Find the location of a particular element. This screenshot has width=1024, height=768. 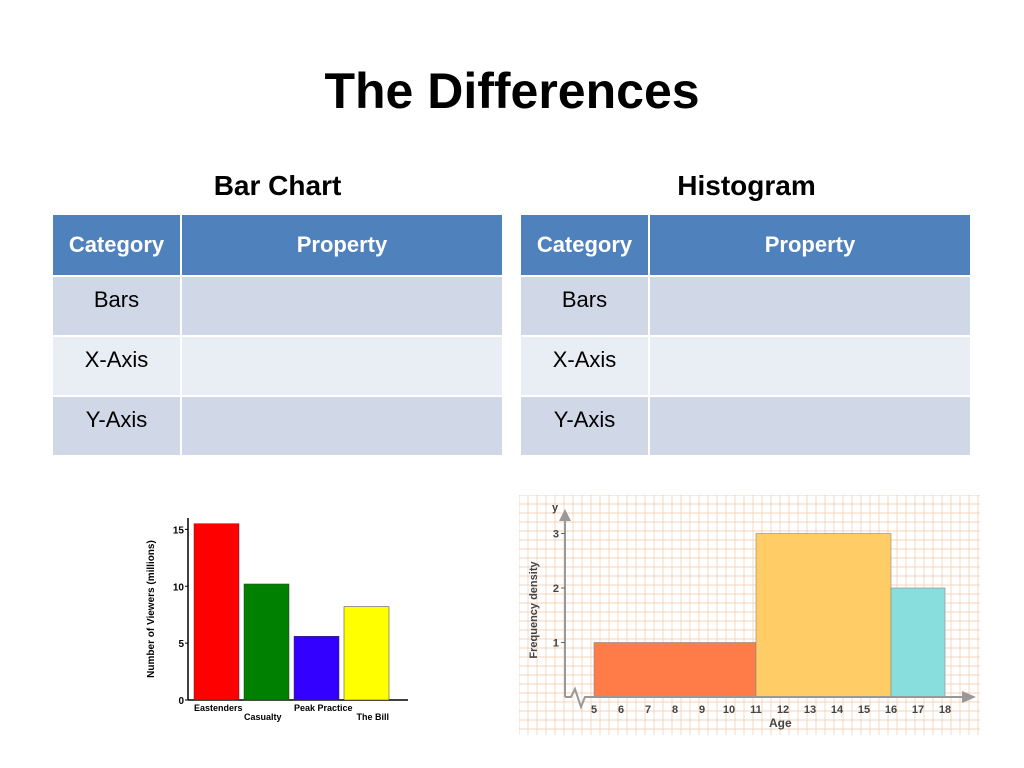

bar-chart-table: Category Property Bars X-Axis Y-Axis is located at coordinates (277, 335).